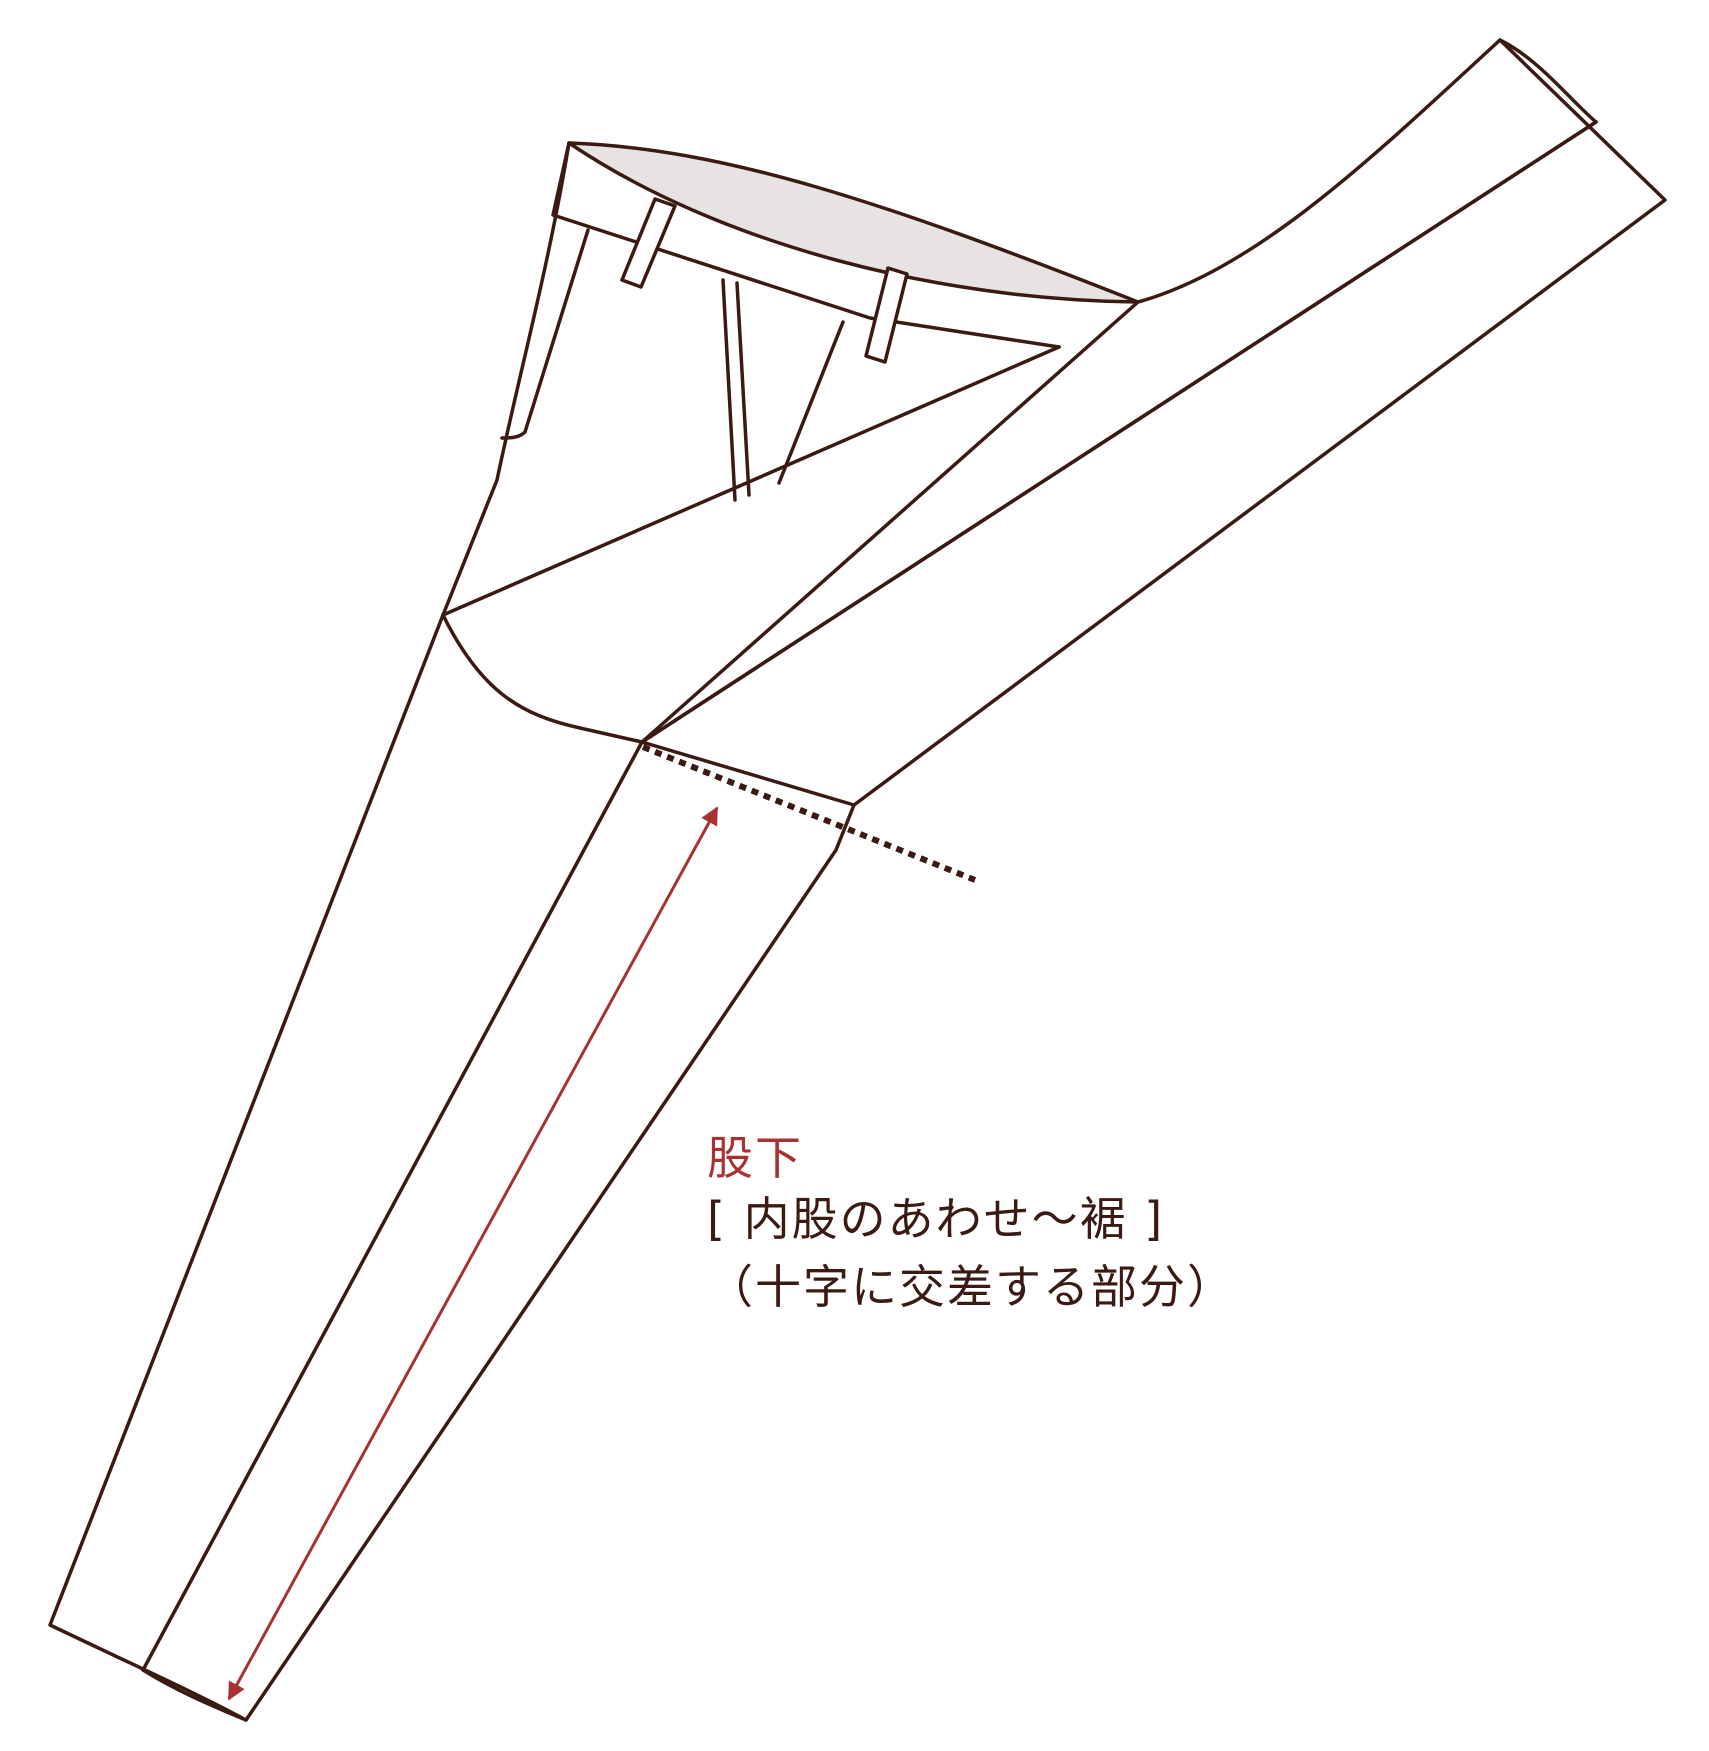  I want to click on crotch-crossing-edge, so click(748, 773).